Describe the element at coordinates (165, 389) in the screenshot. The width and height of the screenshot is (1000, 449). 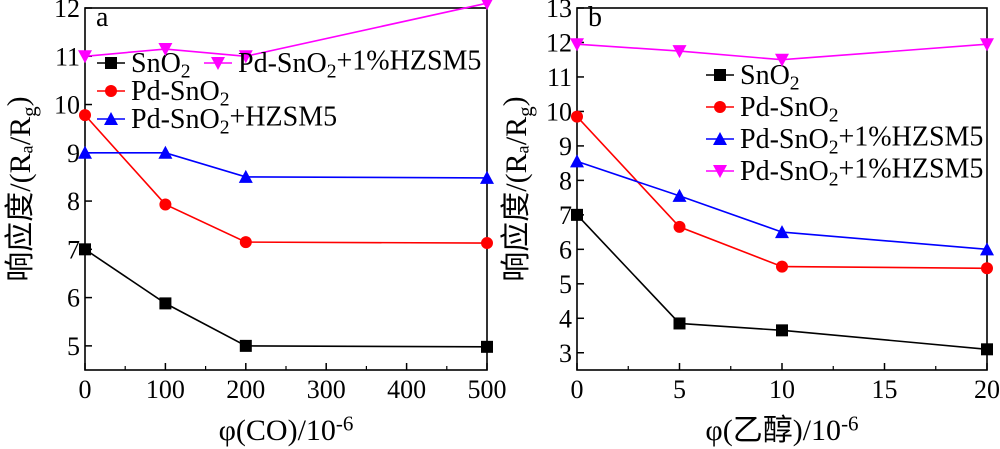
I see `x-tick-label: 100` at that location.